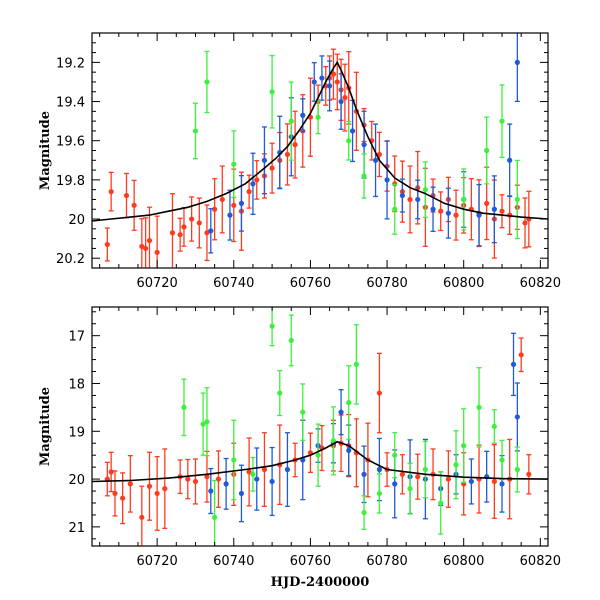 The image size is (600, 600). What do you see at coordinates (45, 150) in the screenshot?
I see `y-axis-title: Magnitude` at bounding box center [45, 150].